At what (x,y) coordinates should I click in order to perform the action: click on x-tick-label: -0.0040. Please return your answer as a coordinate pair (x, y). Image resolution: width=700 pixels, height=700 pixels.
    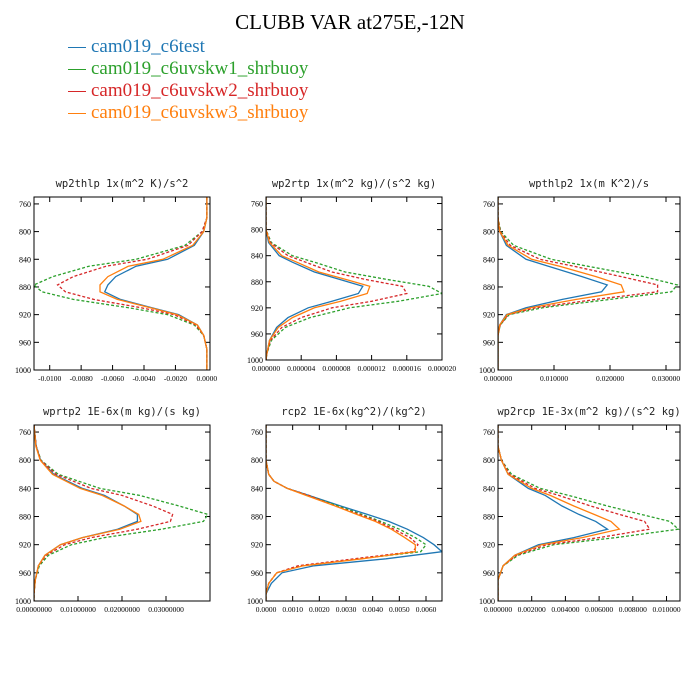
    Looking at the image, I should click on (143, 378).